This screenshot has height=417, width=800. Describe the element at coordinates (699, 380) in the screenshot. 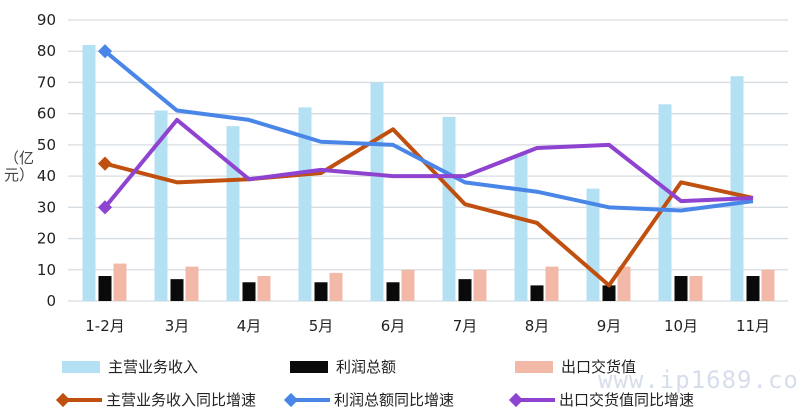

I see `watermark: www.ip1689.com` at that location.